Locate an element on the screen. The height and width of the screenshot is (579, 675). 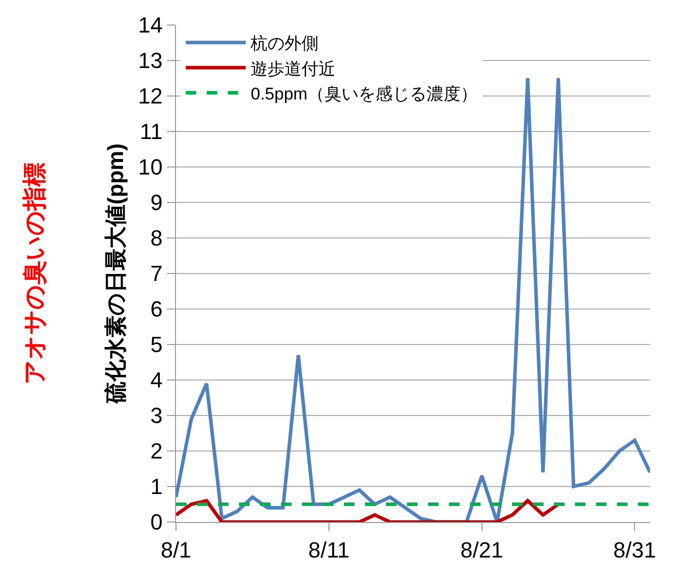
x-tick-label: 8/11 is located at coordinates (329, 549).